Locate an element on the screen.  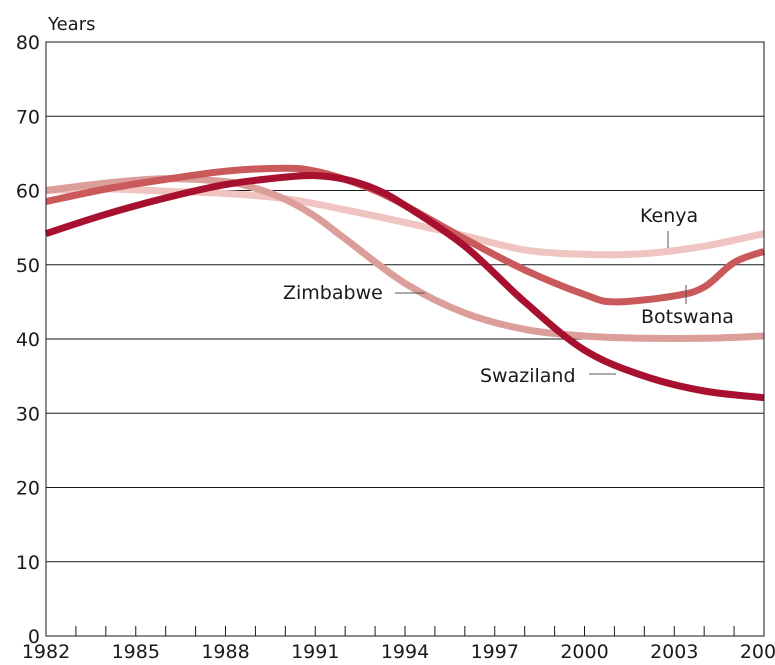
series-label-botswana: Botswana is located at coordinates (687, 317).